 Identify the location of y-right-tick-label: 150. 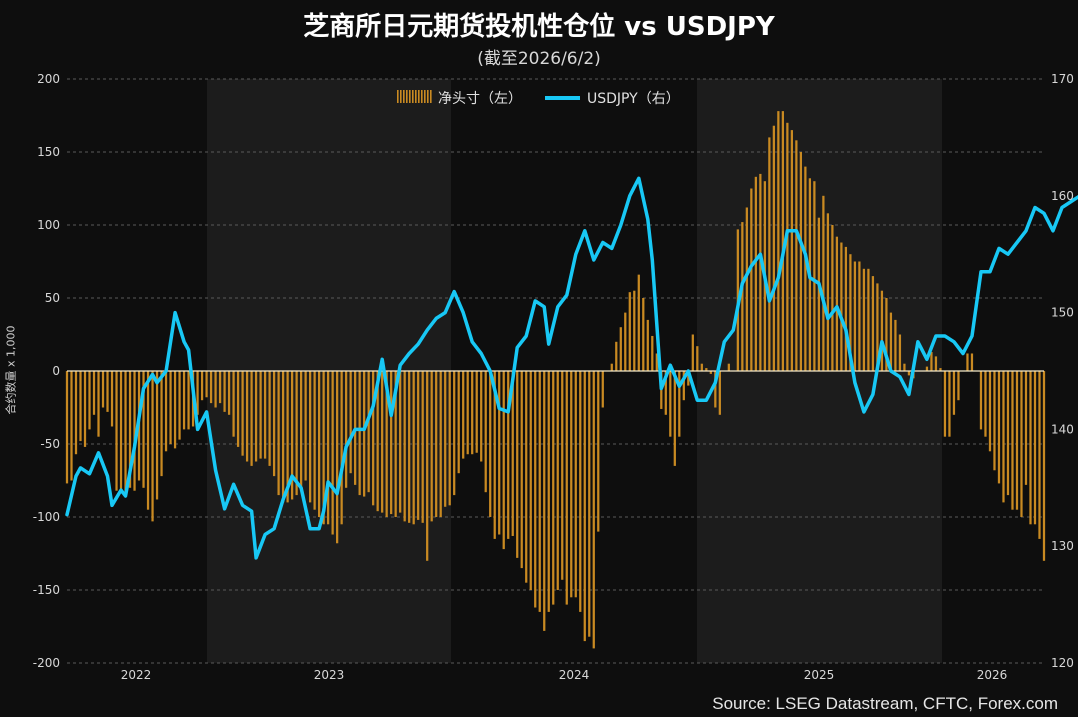
(1062, 313).